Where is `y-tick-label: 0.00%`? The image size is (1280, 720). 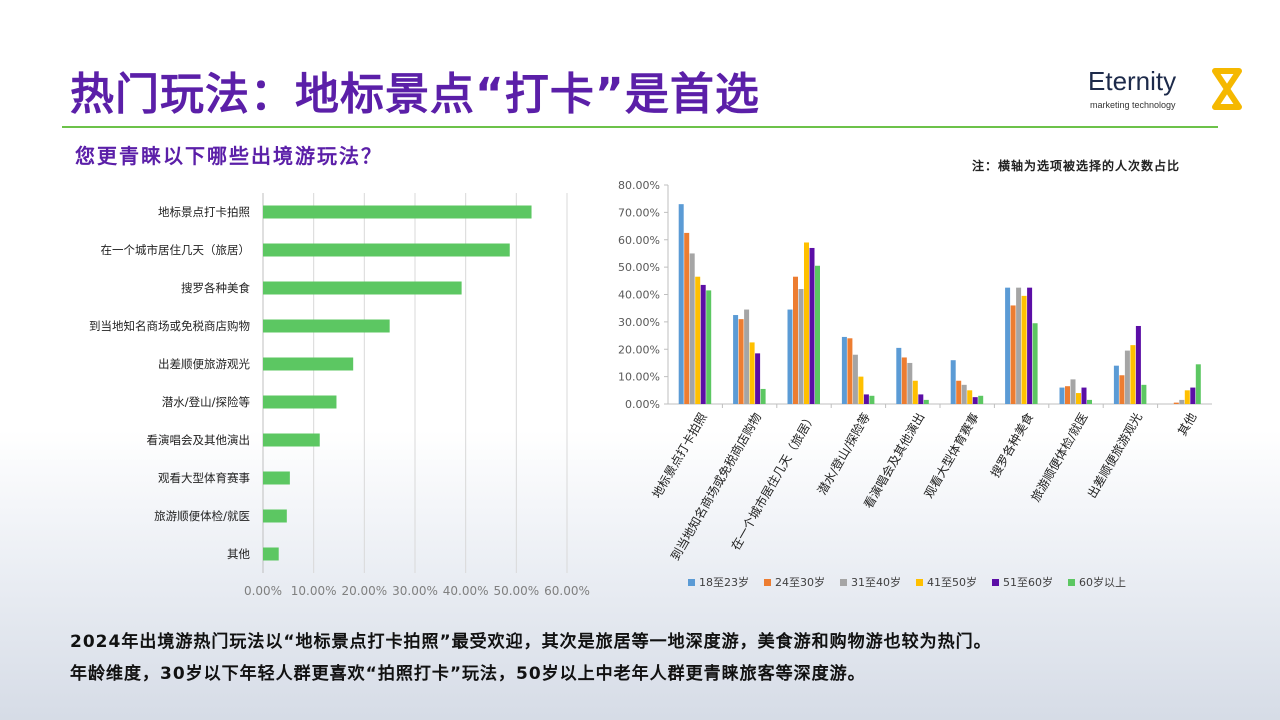
y-tick-label: 0.00% is located at coordinates (642, 404).